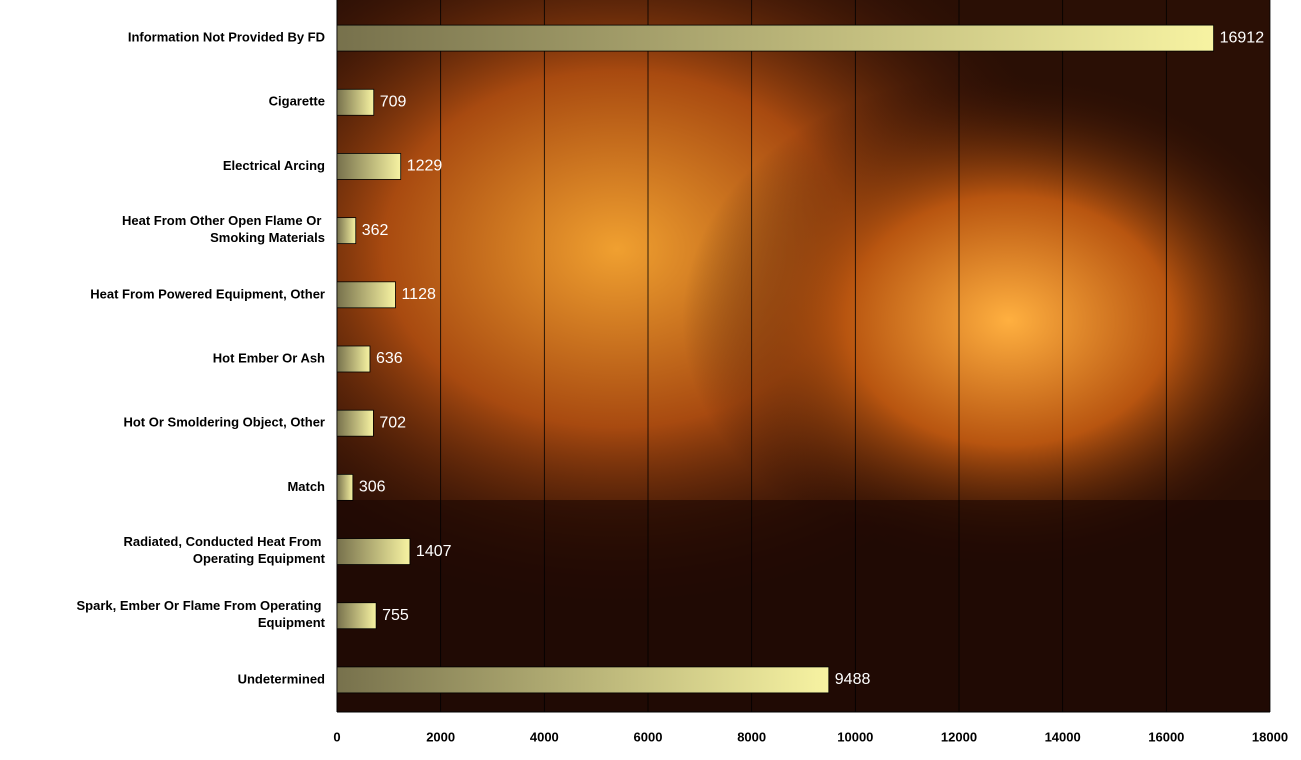  What do you see at coordinates (1063, 736) in the screenshot?
I see `x-tick-label: 14000` at bounding box center [1063, 736].